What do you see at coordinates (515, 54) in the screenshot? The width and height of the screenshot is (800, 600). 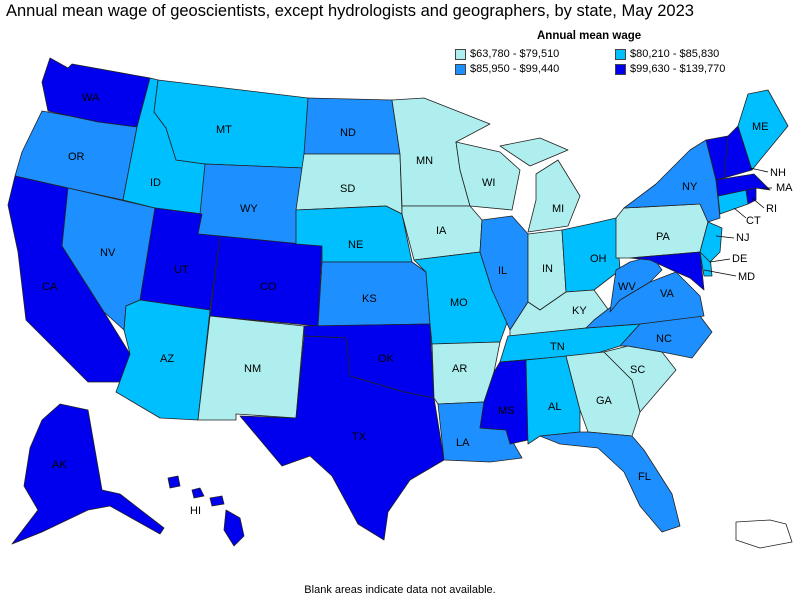 I see `legend-range: $63,780 - $79,510` at bounding box center [515, 54].